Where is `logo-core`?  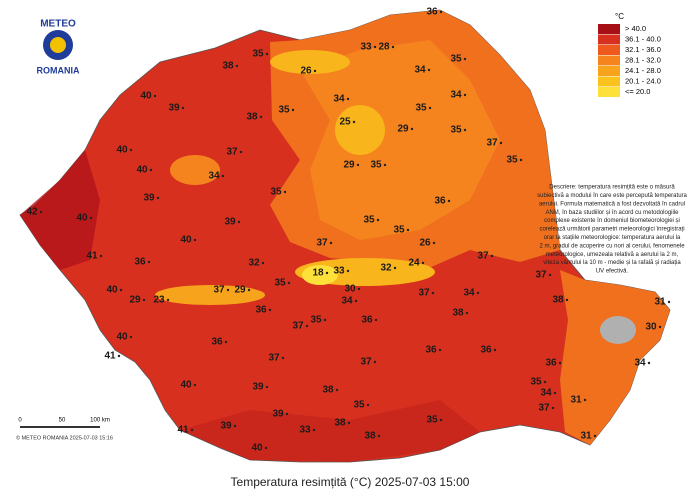 logo-core is located at coordinates (58, 45).